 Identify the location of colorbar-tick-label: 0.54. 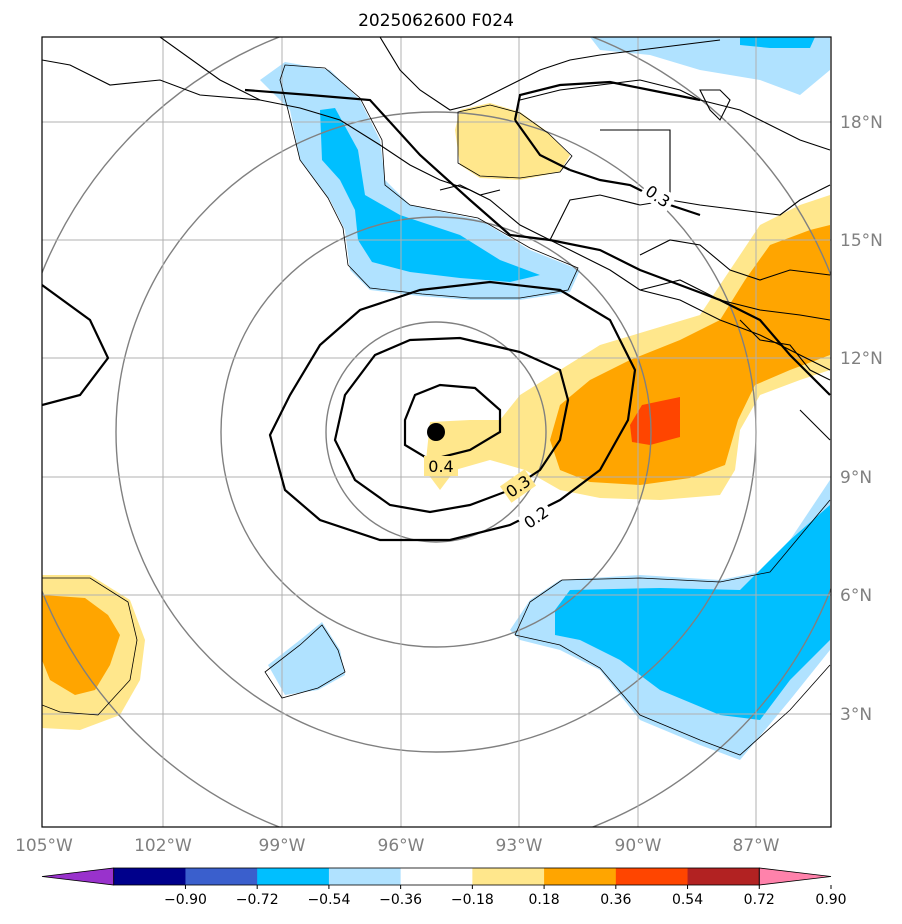
(687, 900).